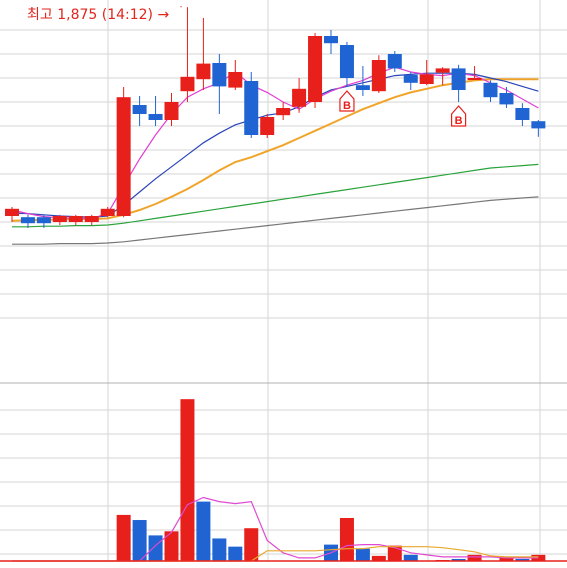 The height and width of the screenshot is (568, 567). What do you see at coordinates (163, 15) in the screenshot?
I see `high-arrow-icon: →` at bounding box center [163, 15].